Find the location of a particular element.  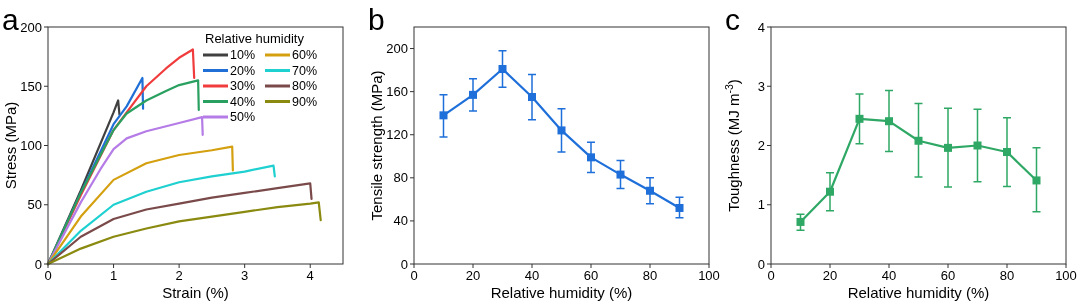

y-tick-label: 80 is located at coordinates (400, 178).